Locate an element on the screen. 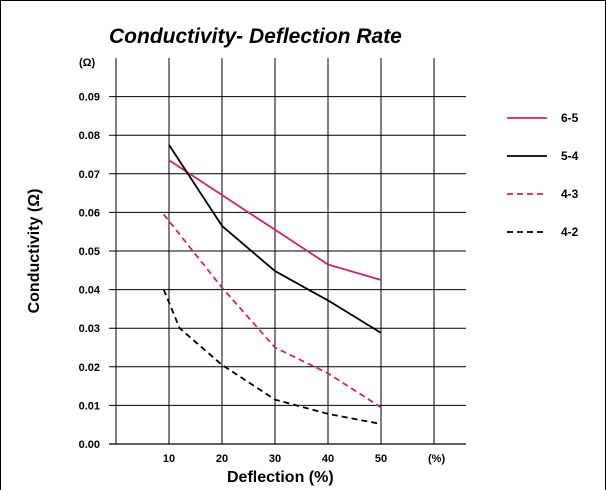 This screenshot has height=490, width=606. y-tick-label: 0.03 is located at coordinates (89, 329).